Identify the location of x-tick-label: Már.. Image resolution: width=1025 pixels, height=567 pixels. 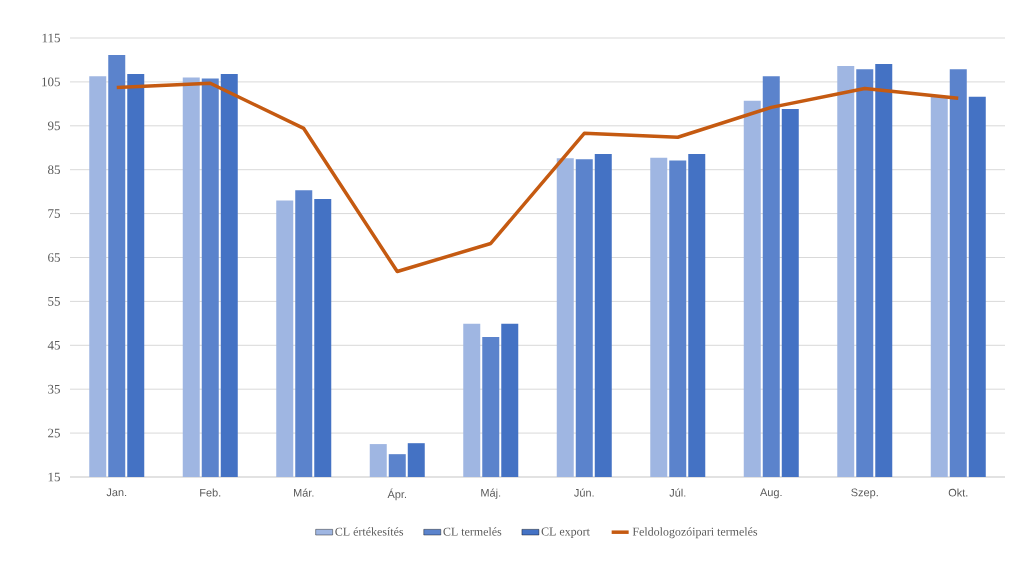
(304, 492).